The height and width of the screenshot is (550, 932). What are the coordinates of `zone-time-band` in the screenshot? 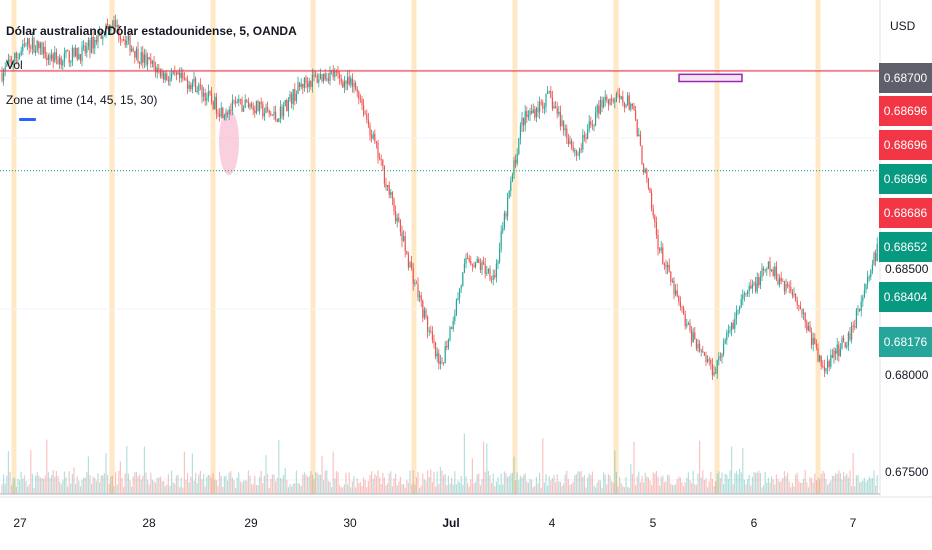 It's located at (112, 247).